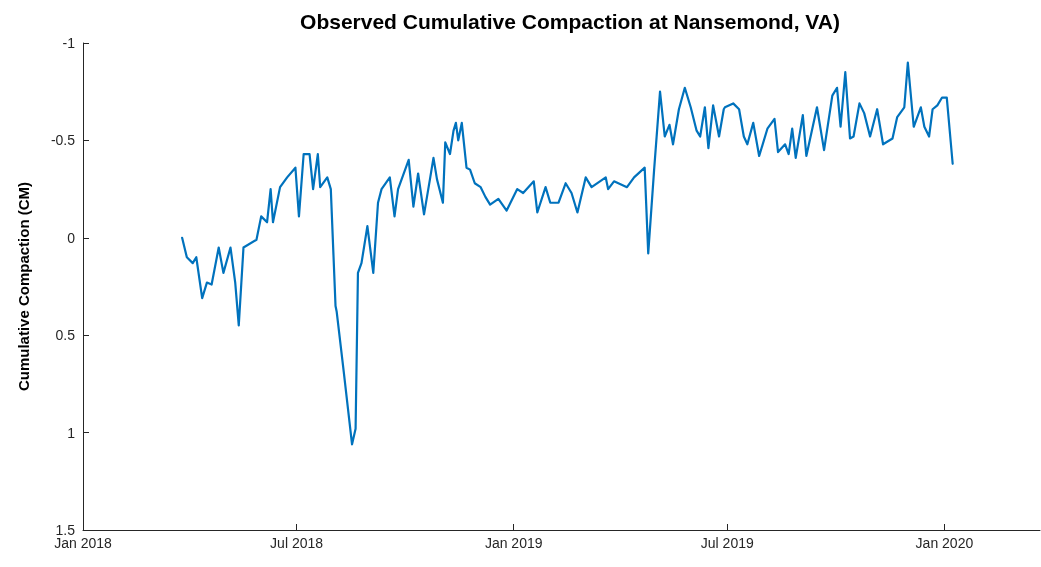 The width and height of the screenshot is (1041, 567). I want to click on x-tick-label: Jan 2018, so click(83, 543).